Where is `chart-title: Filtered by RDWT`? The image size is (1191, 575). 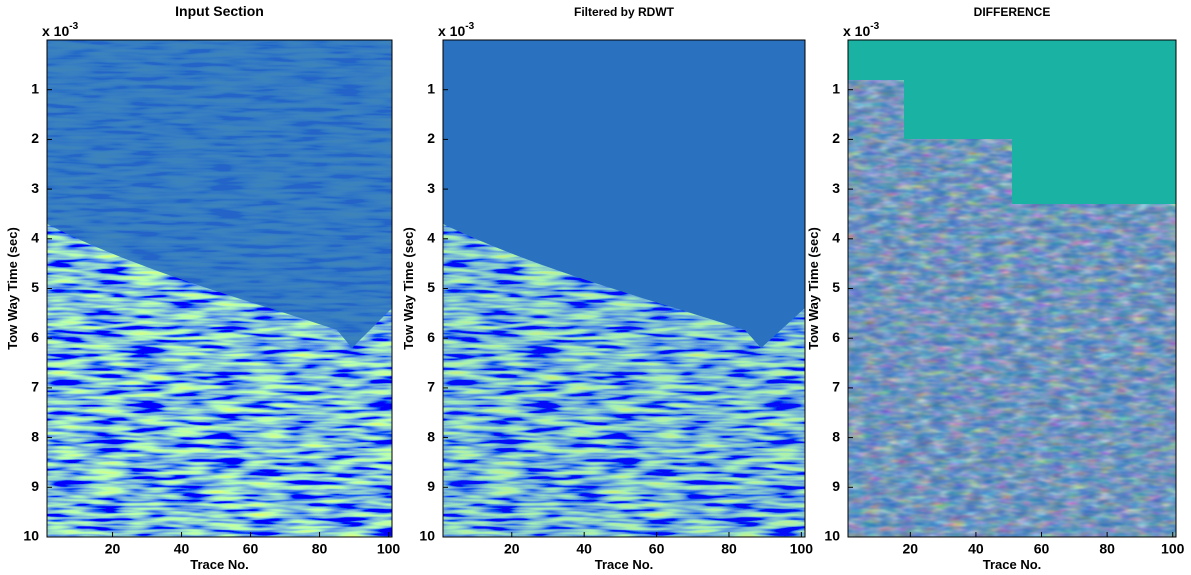
chart-title: Filtered by RDWT is located at coordinates (624, 12).